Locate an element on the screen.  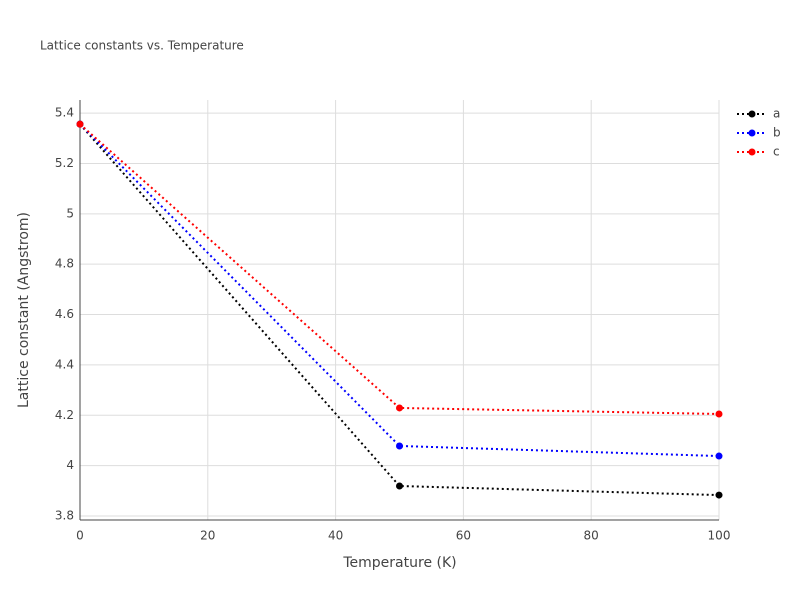
x-tick-label: 80 is located at coordinates (591, 536).